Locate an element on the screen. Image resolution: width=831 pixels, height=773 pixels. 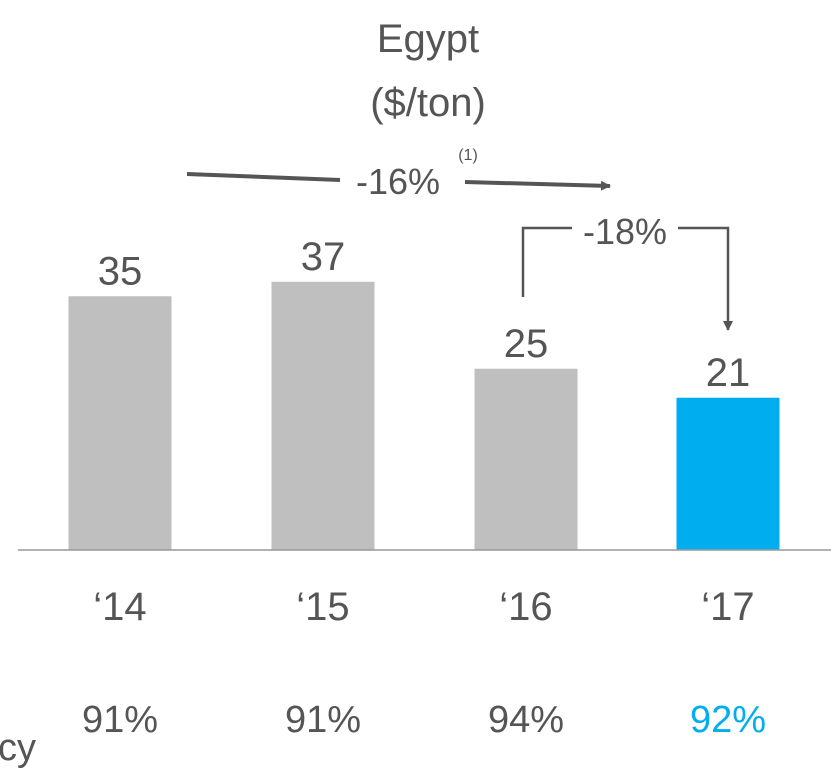
secondary-value-2: 94% is located at coordinates (526, 720).